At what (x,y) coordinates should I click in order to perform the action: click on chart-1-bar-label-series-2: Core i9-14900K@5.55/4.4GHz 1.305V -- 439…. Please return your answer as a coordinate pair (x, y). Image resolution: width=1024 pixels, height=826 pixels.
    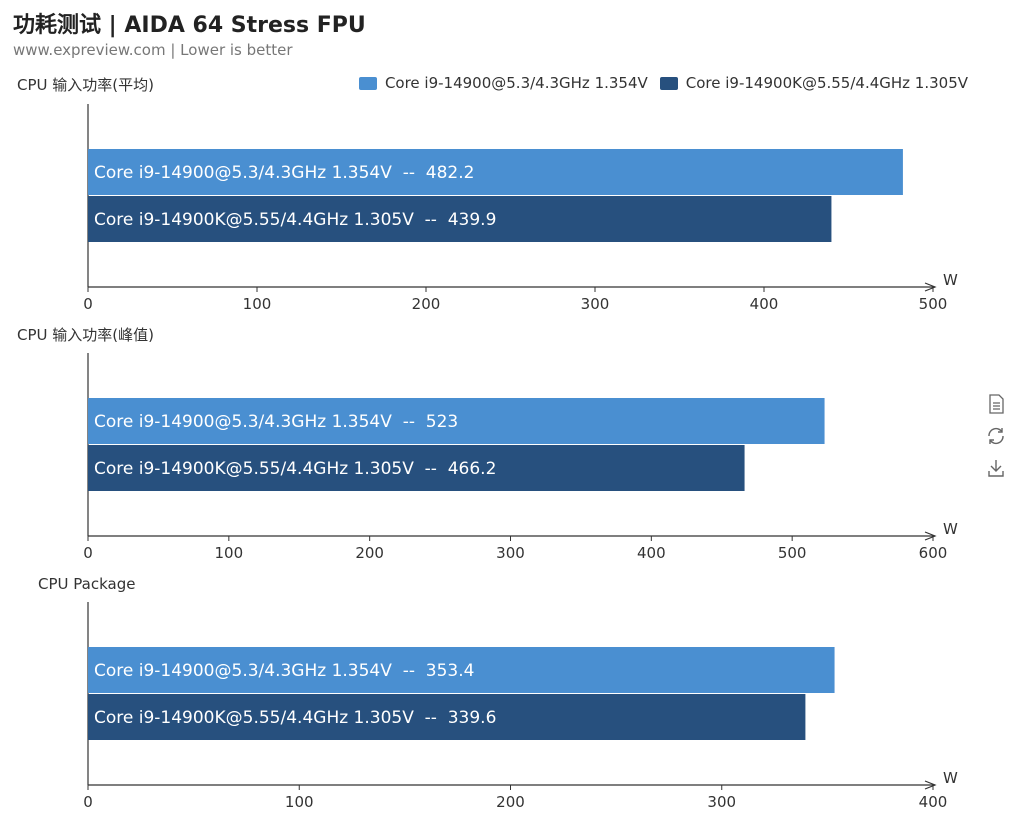
    Looking at the image, I should click on (295, 220).